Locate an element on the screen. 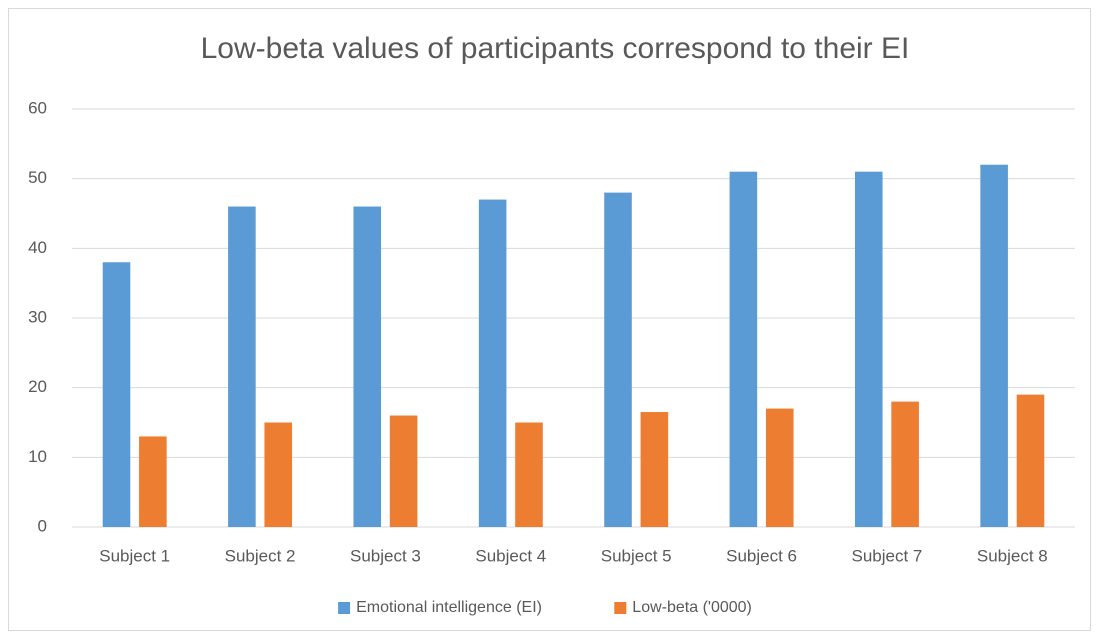  x-tick-label: Subject 7 is located at coordinates (886, 555).